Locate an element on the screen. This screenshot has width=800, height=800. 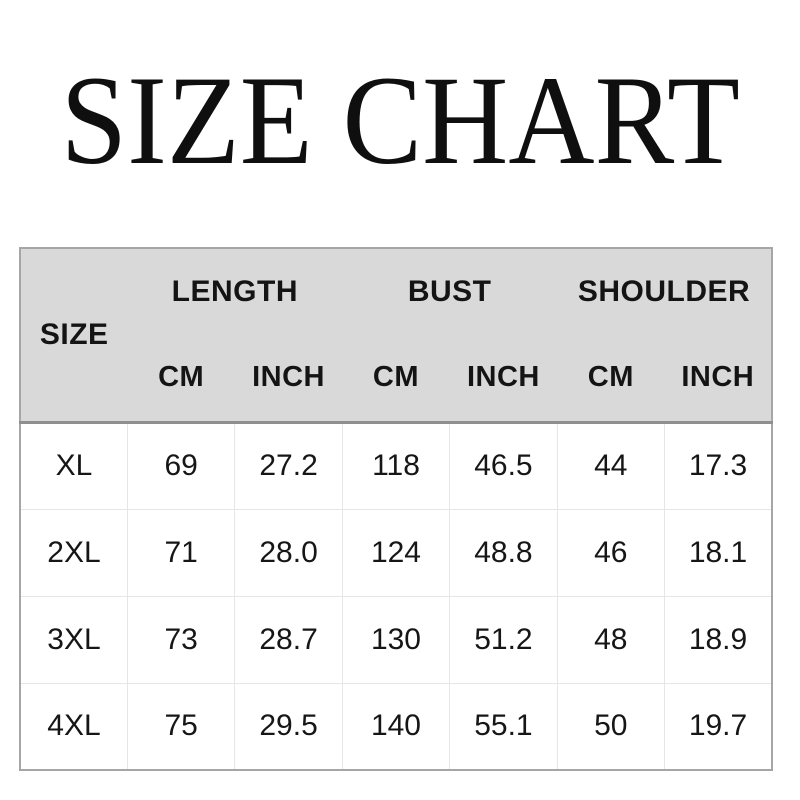
cell-bust-inch: 46.5 is located at coordinates (503, 466).